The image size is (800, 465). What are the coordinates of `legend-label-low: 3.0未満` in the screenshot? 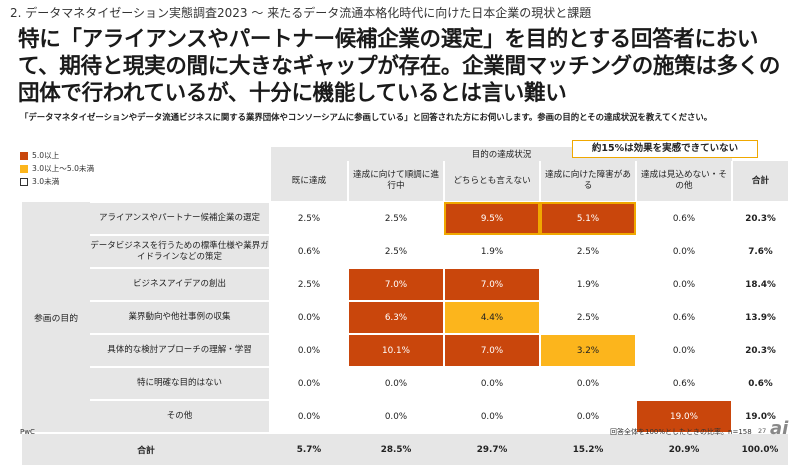 It's located at (46, 181).